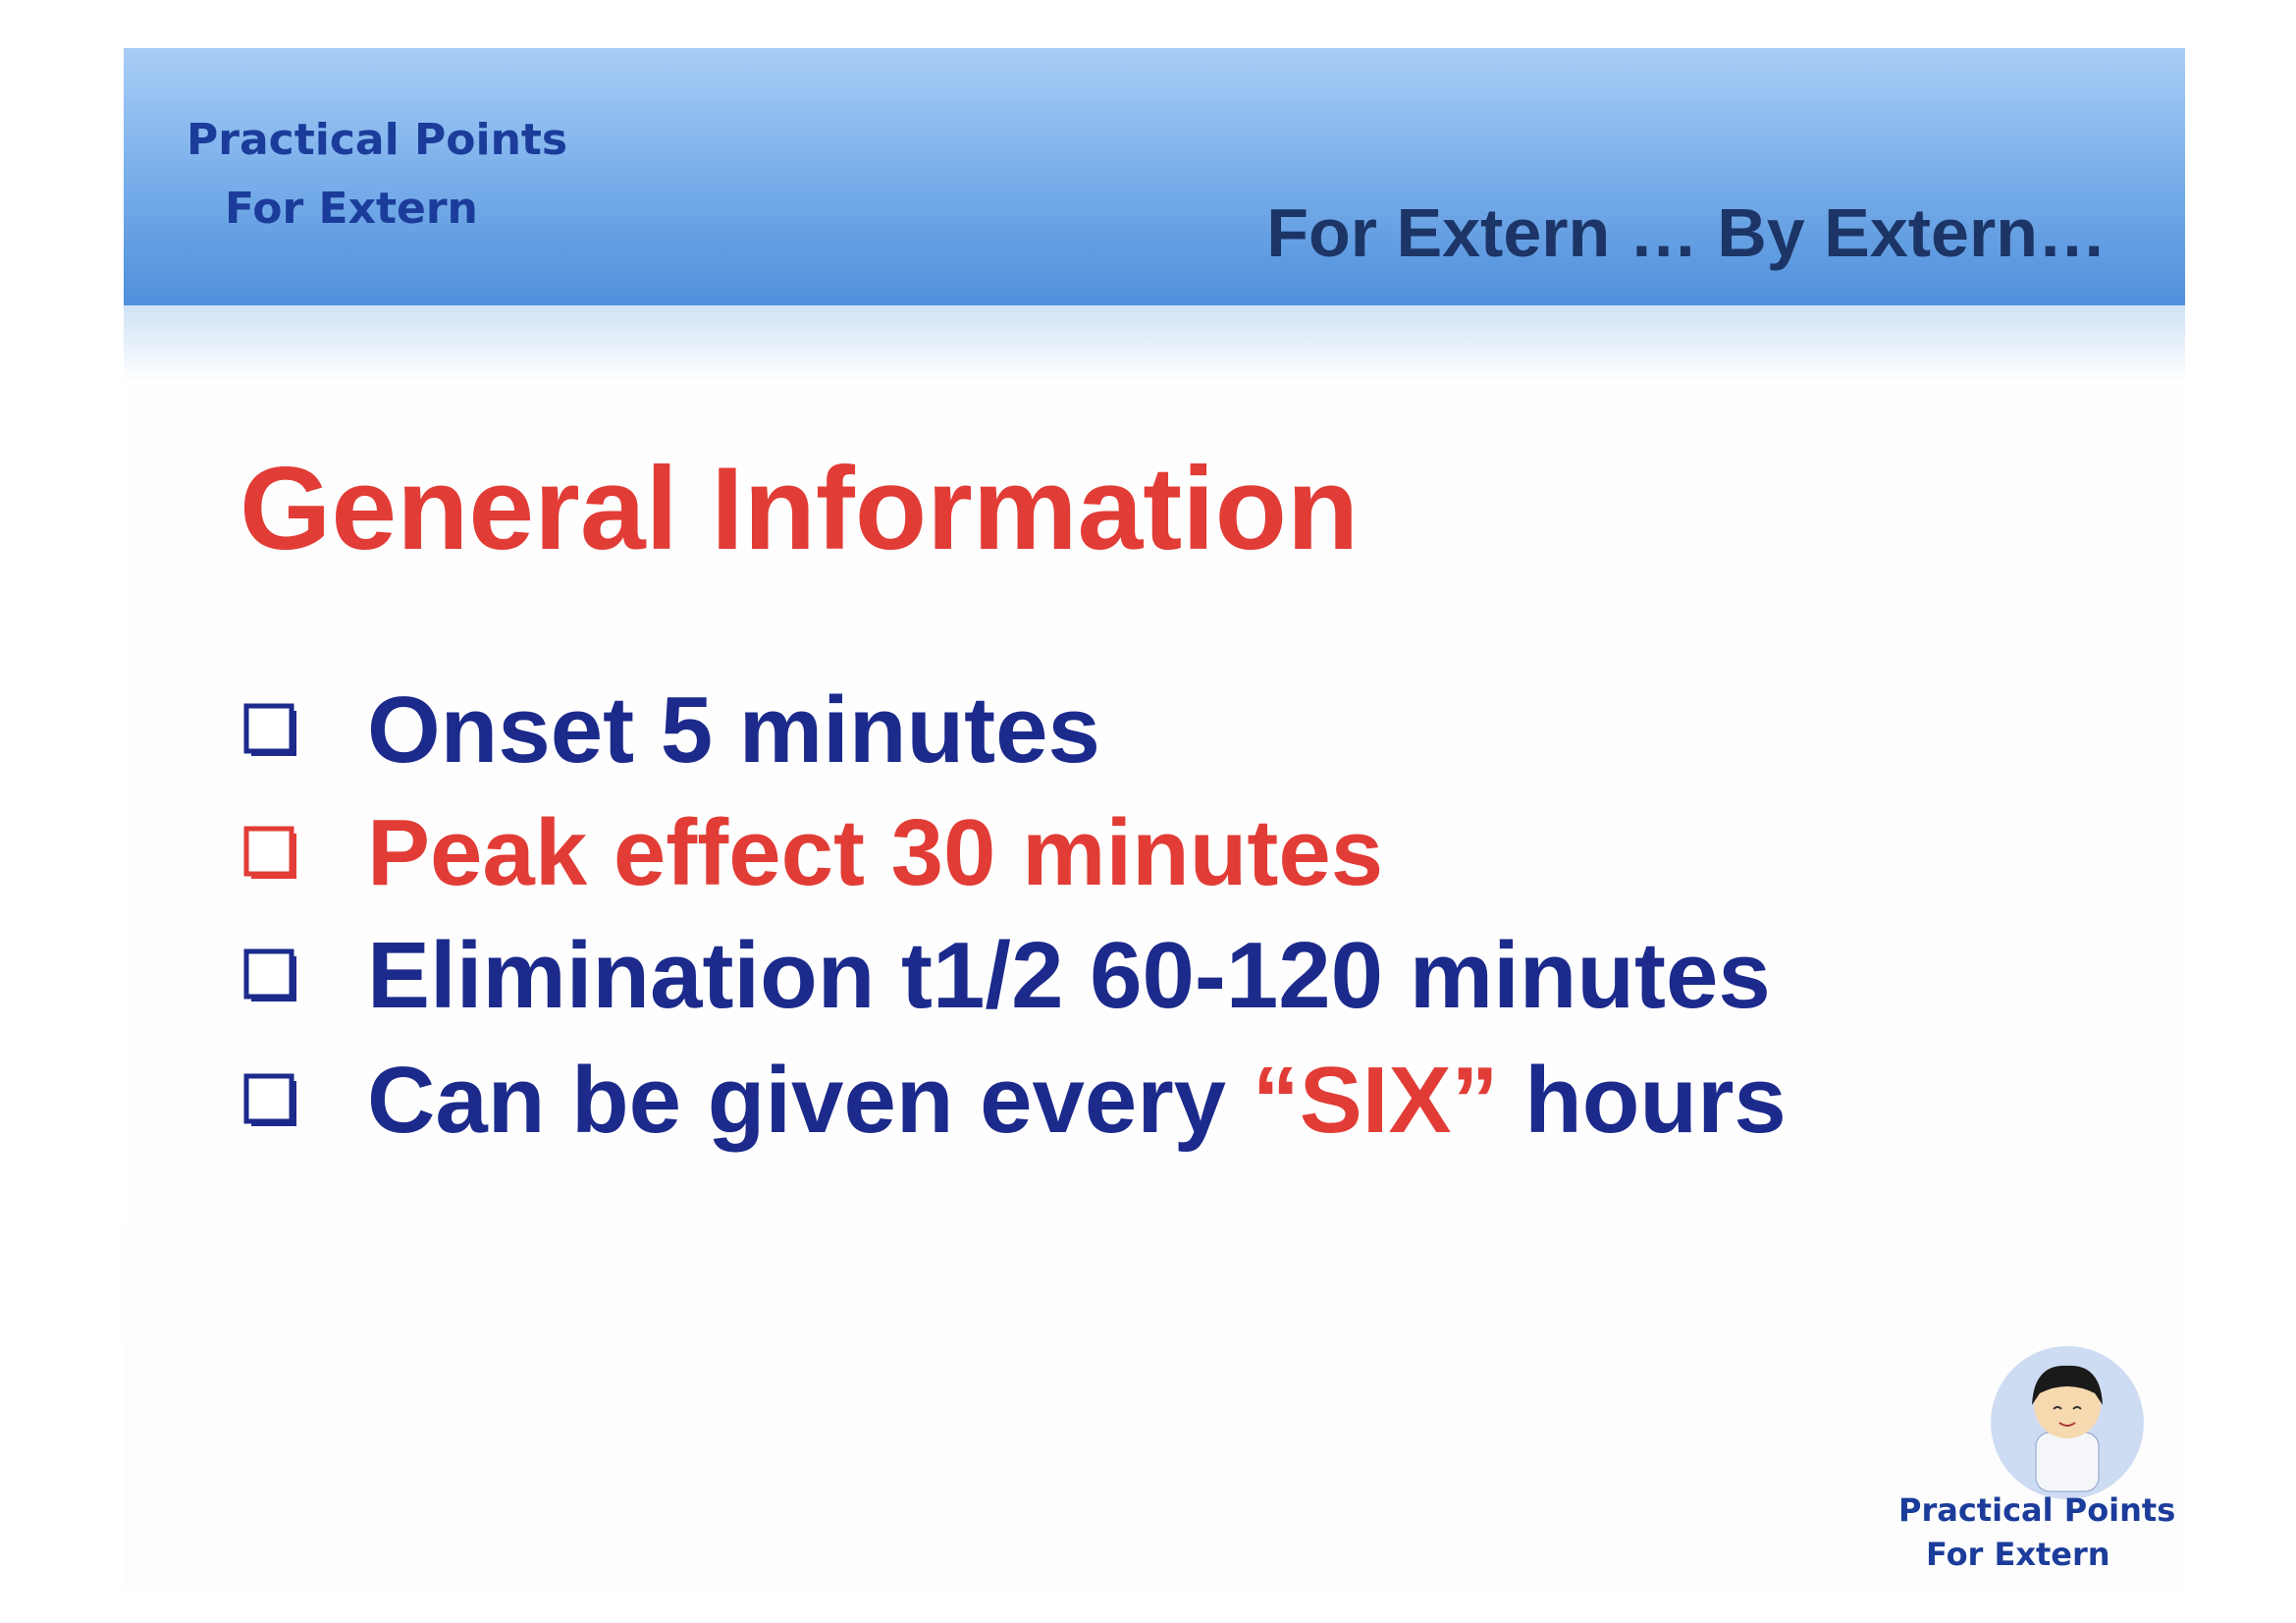 The image size is (2296, 1623). What do you see at coordinates (1642, 1100) in the screenshot?
I see `bullet-text: hours` at bounding box center [1642, 1100].